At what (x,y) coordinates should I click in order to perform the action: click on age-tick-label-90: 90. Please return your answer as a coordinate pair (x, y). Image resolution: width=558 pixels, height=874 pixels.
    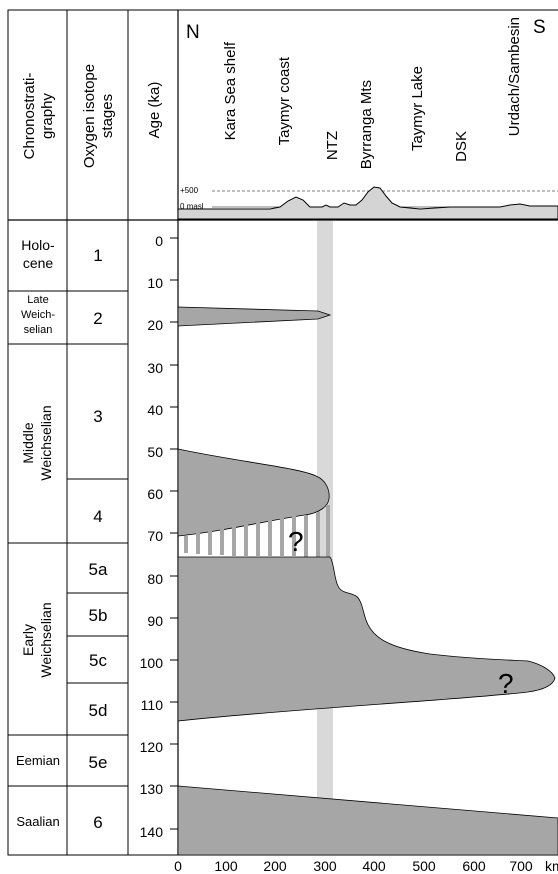
    Looking at the image, I should click on (155, 621).